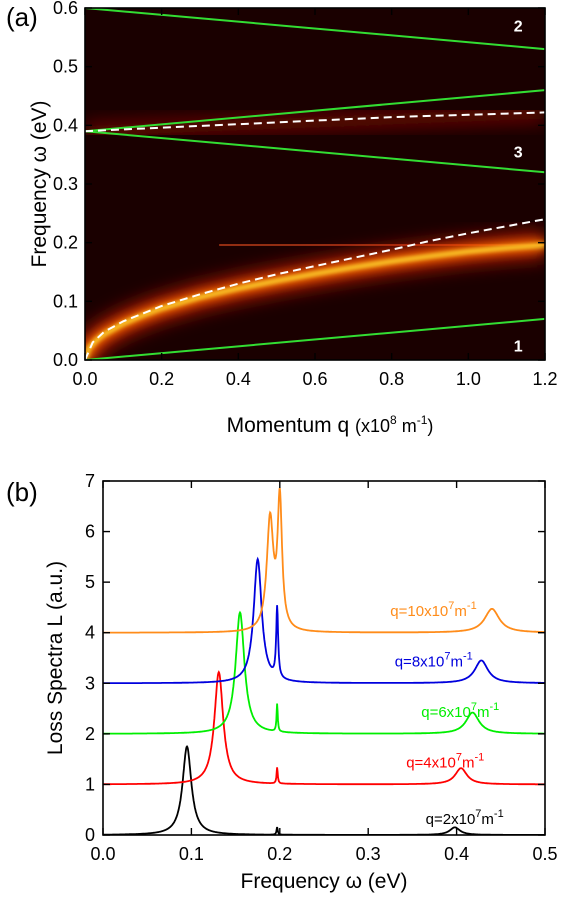 Image resolution: width=568 pixels, height=900 pixels. Describe the element at coordinates (22, 492) in the screenshot. I see `panel-label-b: (b)` at that location.